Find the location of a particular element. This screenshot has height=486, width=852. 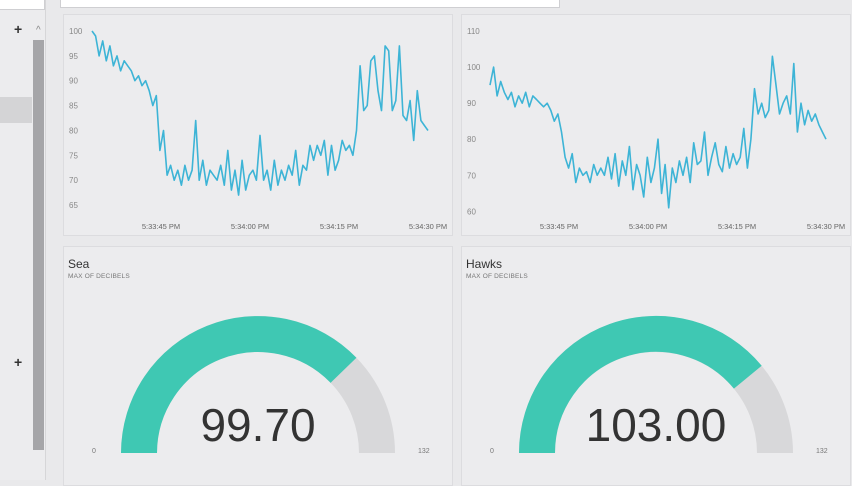

gauge-hawks is located at coordinates (656, 384).